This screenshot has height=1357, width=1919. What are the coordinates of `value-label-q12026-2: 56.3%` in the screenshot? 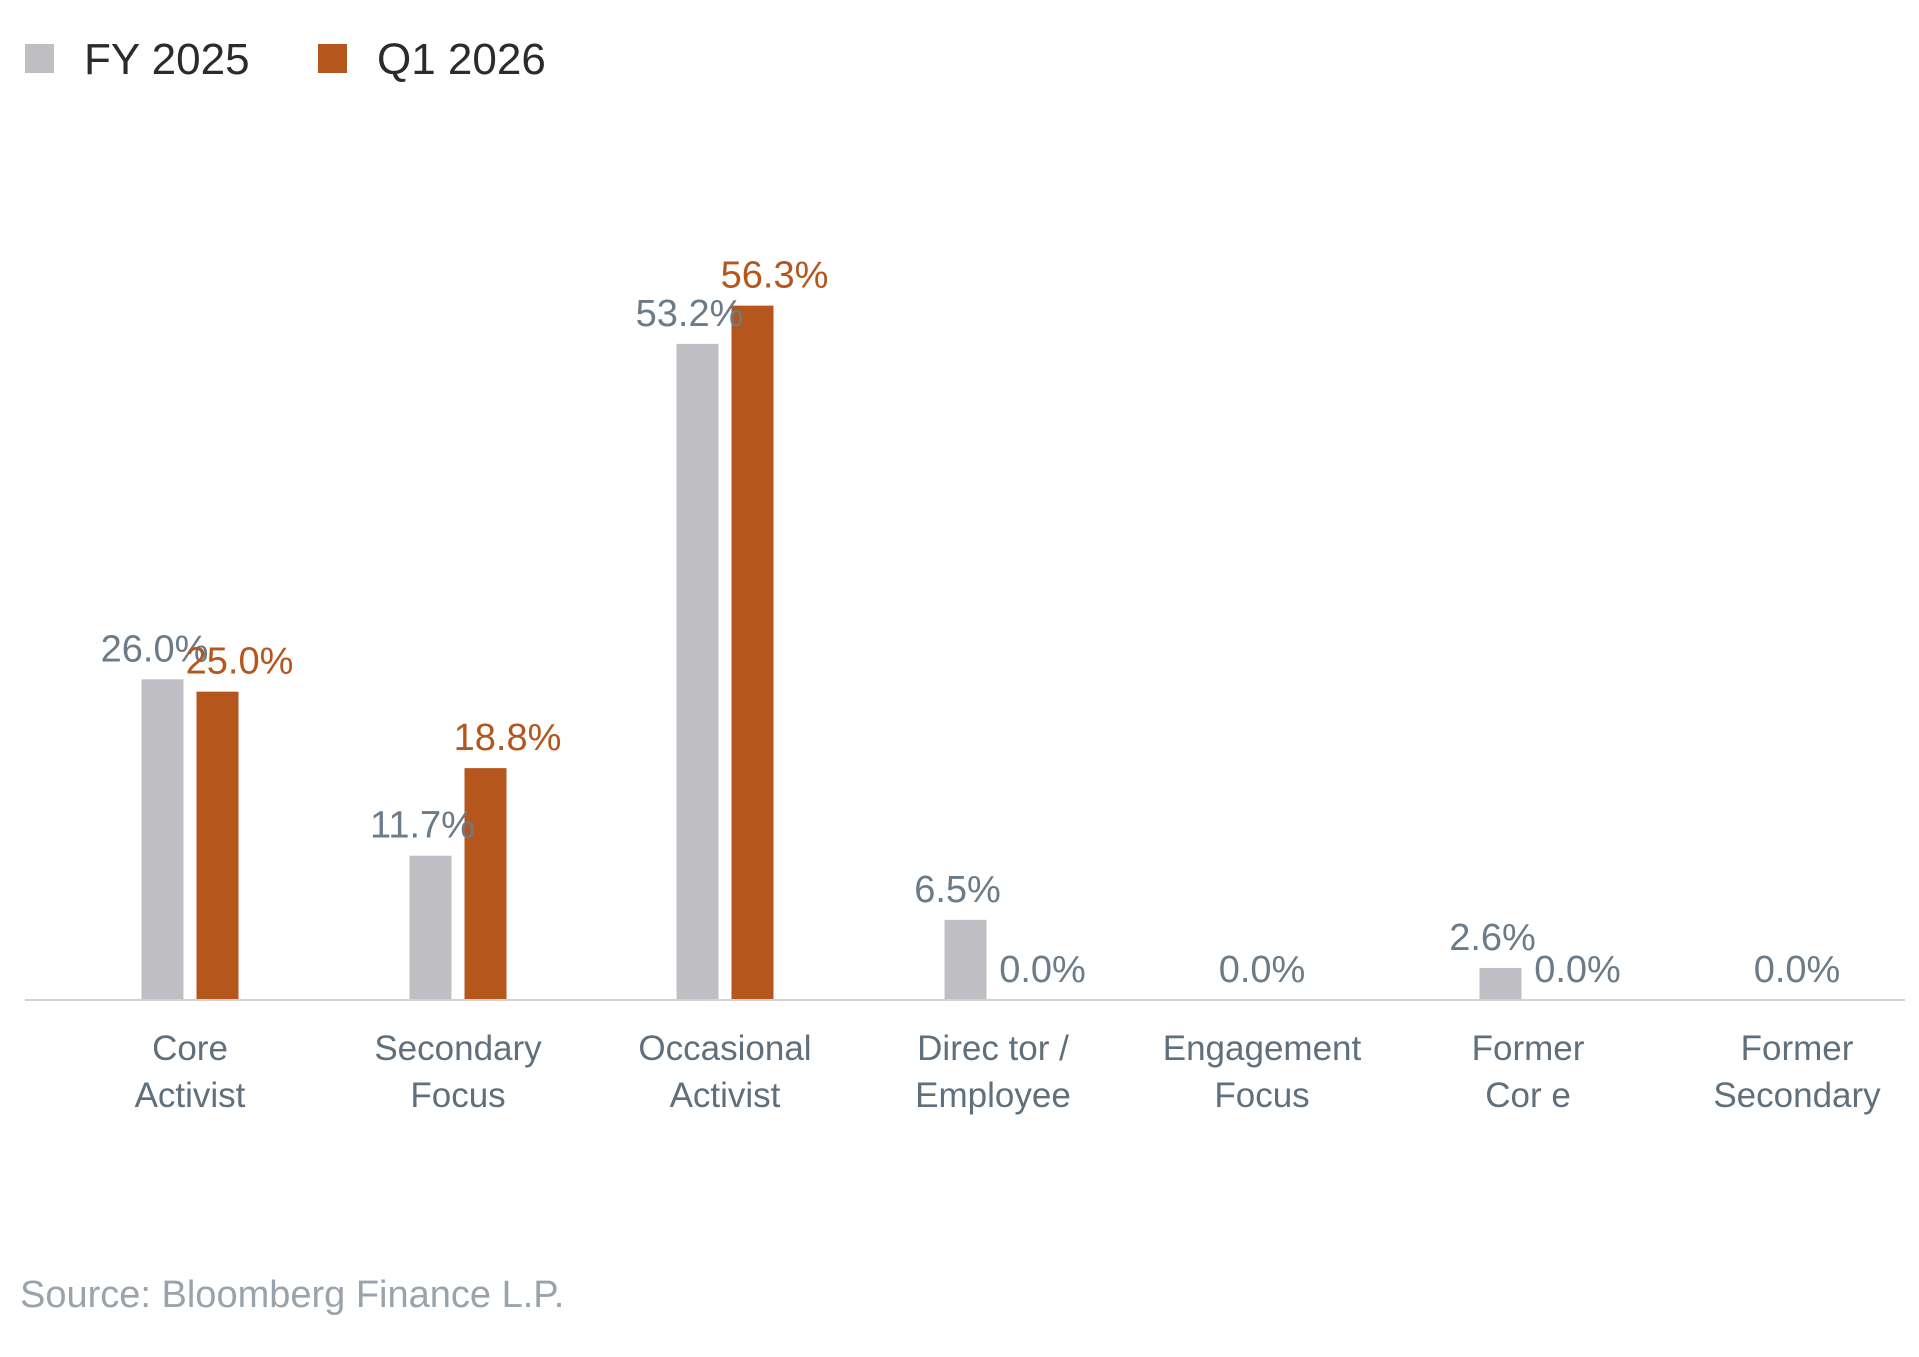 It's located at (775, 276).